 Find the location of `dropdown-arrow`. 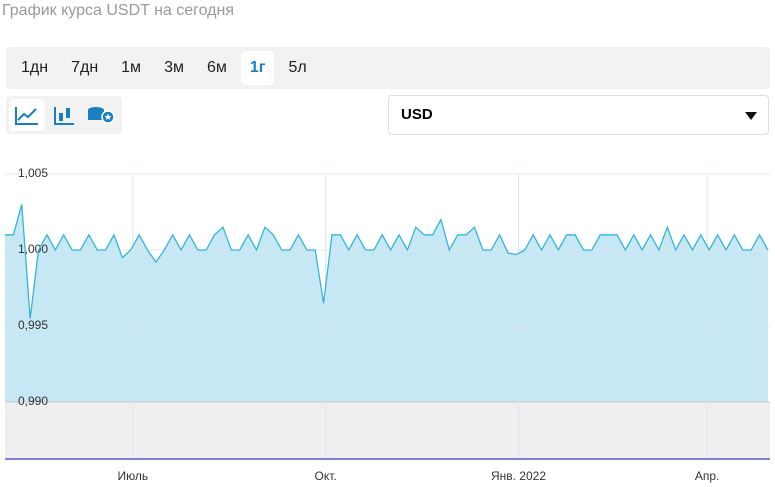

dropdown-arrow is located at coordinates (751, 116).